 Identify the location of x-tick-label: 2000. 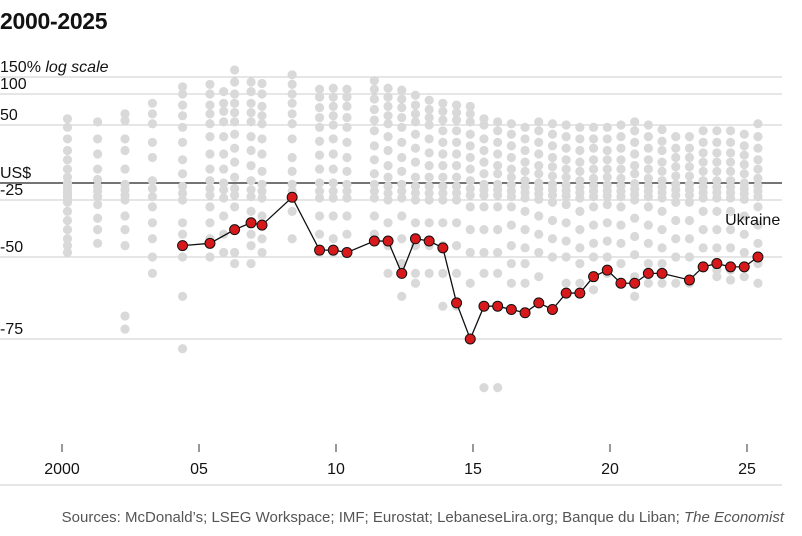
(62, 469).